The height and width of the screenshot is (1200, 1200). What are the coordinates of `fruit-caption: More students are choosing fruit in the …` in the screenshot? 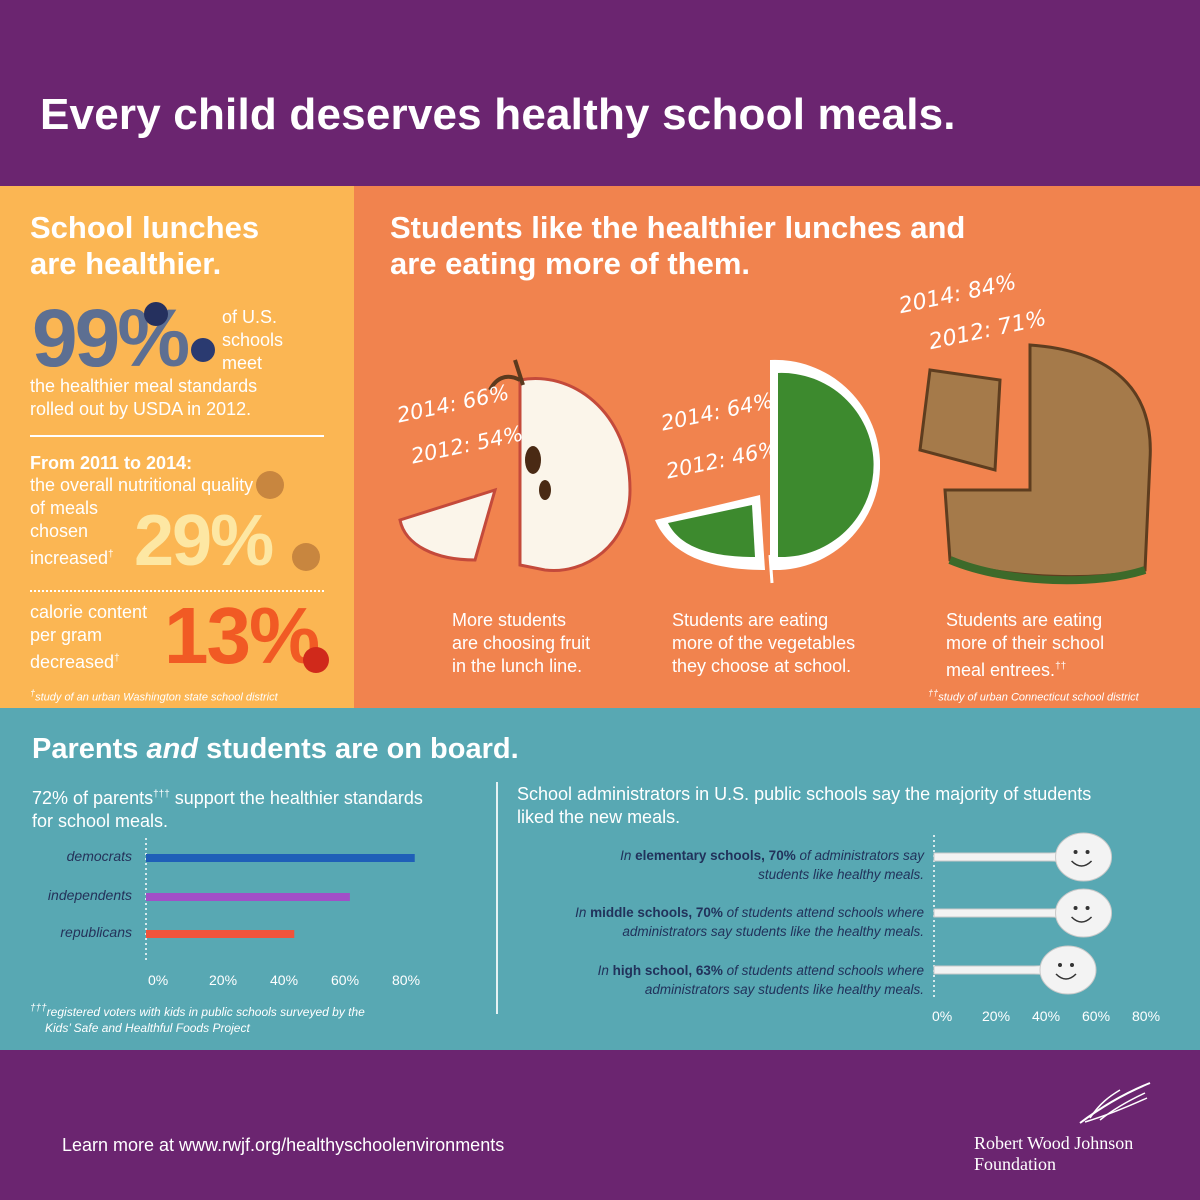 It's located at (521, 643).